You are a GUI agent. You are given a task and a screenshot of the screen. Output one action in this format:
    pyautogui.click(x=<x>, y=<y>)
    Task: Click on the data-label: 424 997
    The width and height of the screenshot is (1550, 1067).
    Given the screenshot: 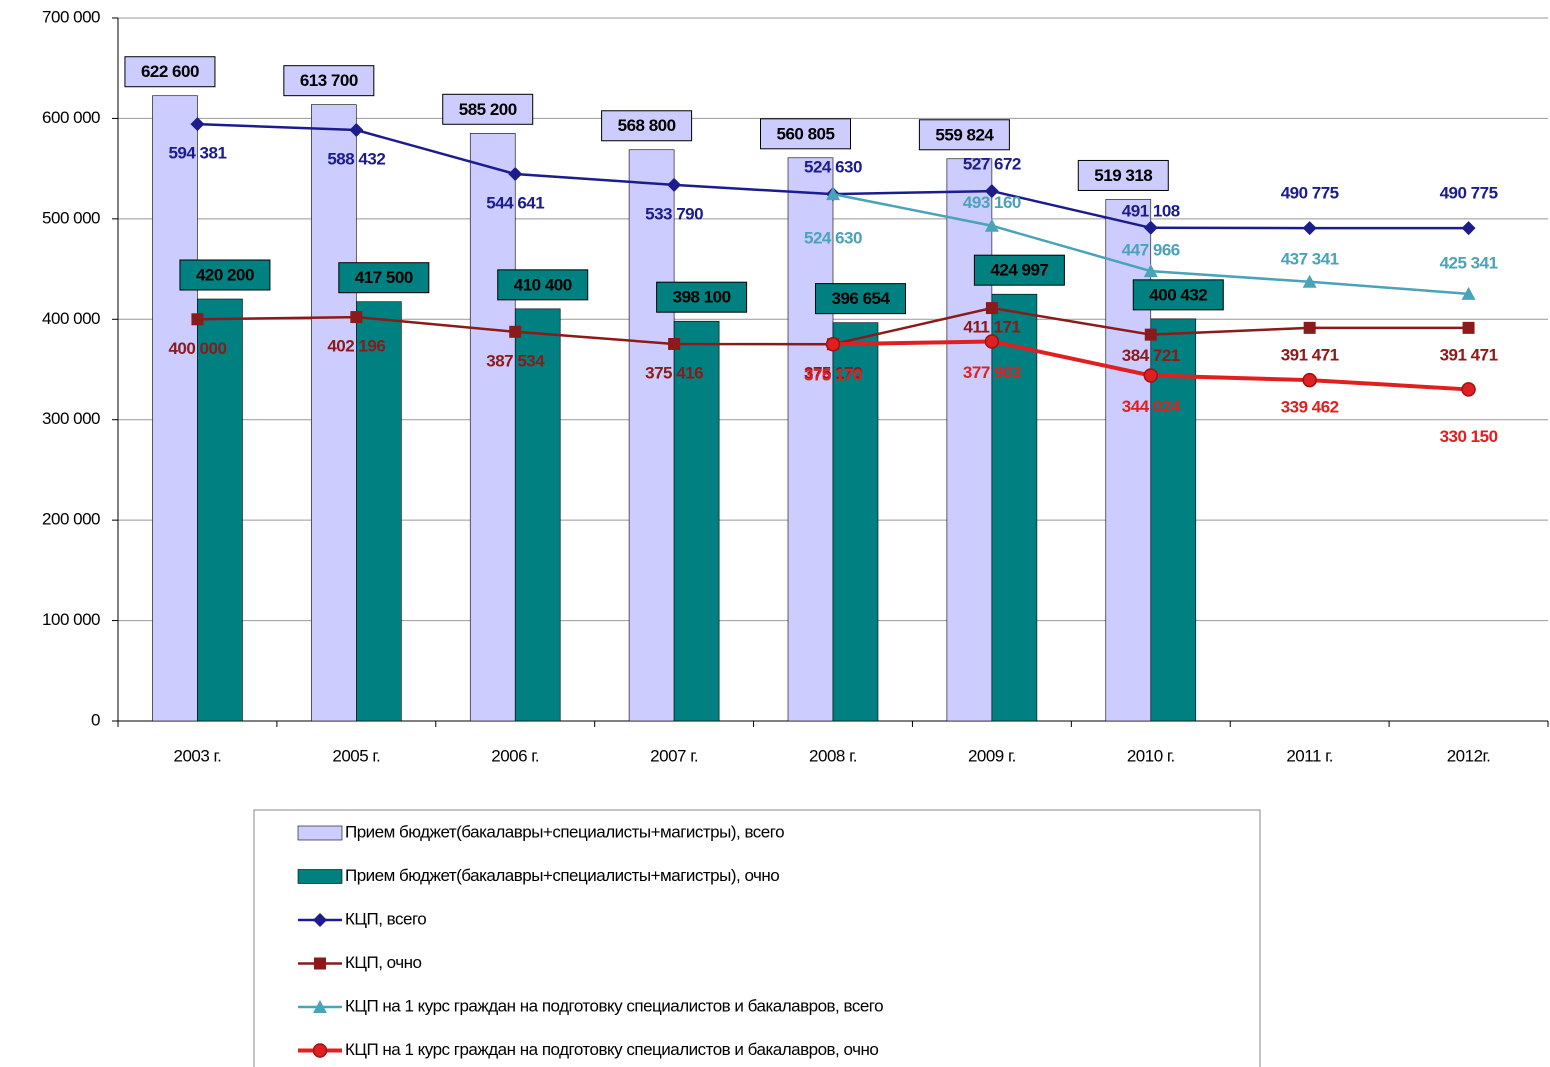 What is the action you would take?
    pyautogui.click(x=1019, y=270)
    